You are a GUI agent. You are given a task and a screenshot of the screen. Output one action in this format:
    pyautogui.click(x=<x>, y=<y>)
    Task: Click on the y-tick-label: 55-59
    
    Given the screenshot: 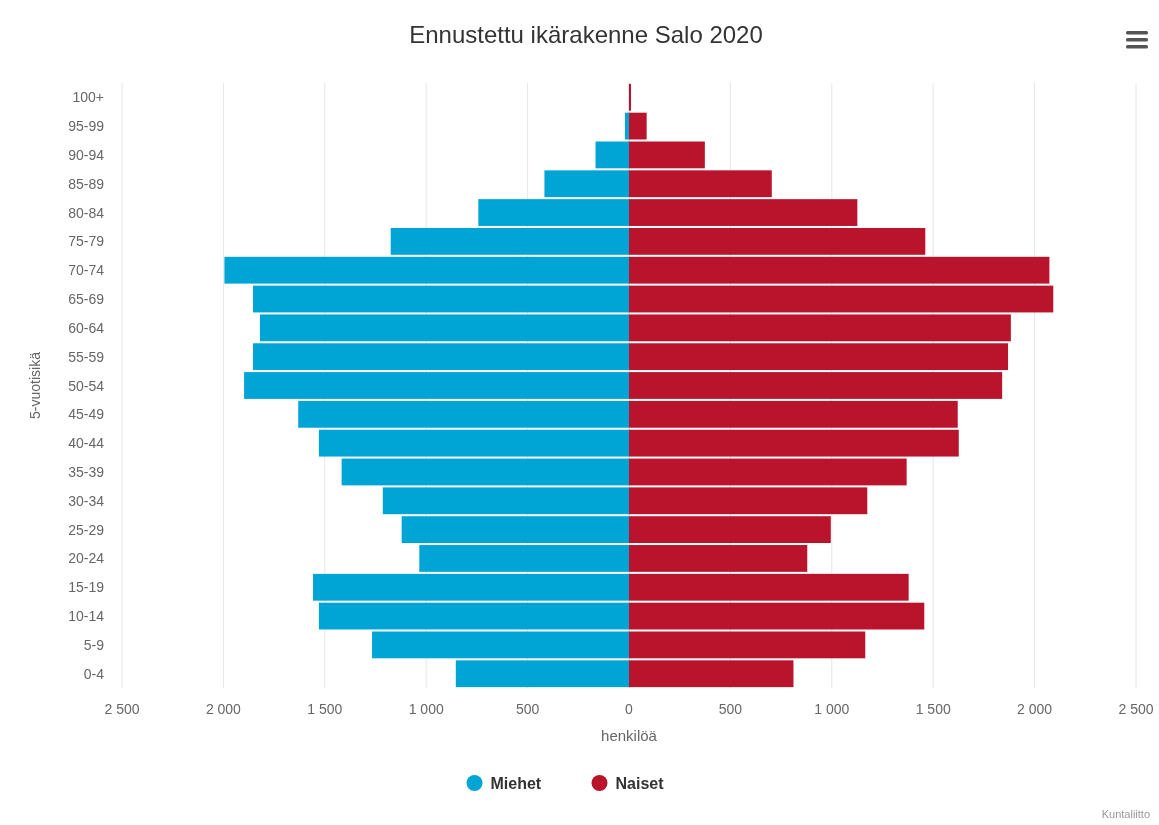 What is the action you would take?
    pyautogui.click(x=86, y=356)
    